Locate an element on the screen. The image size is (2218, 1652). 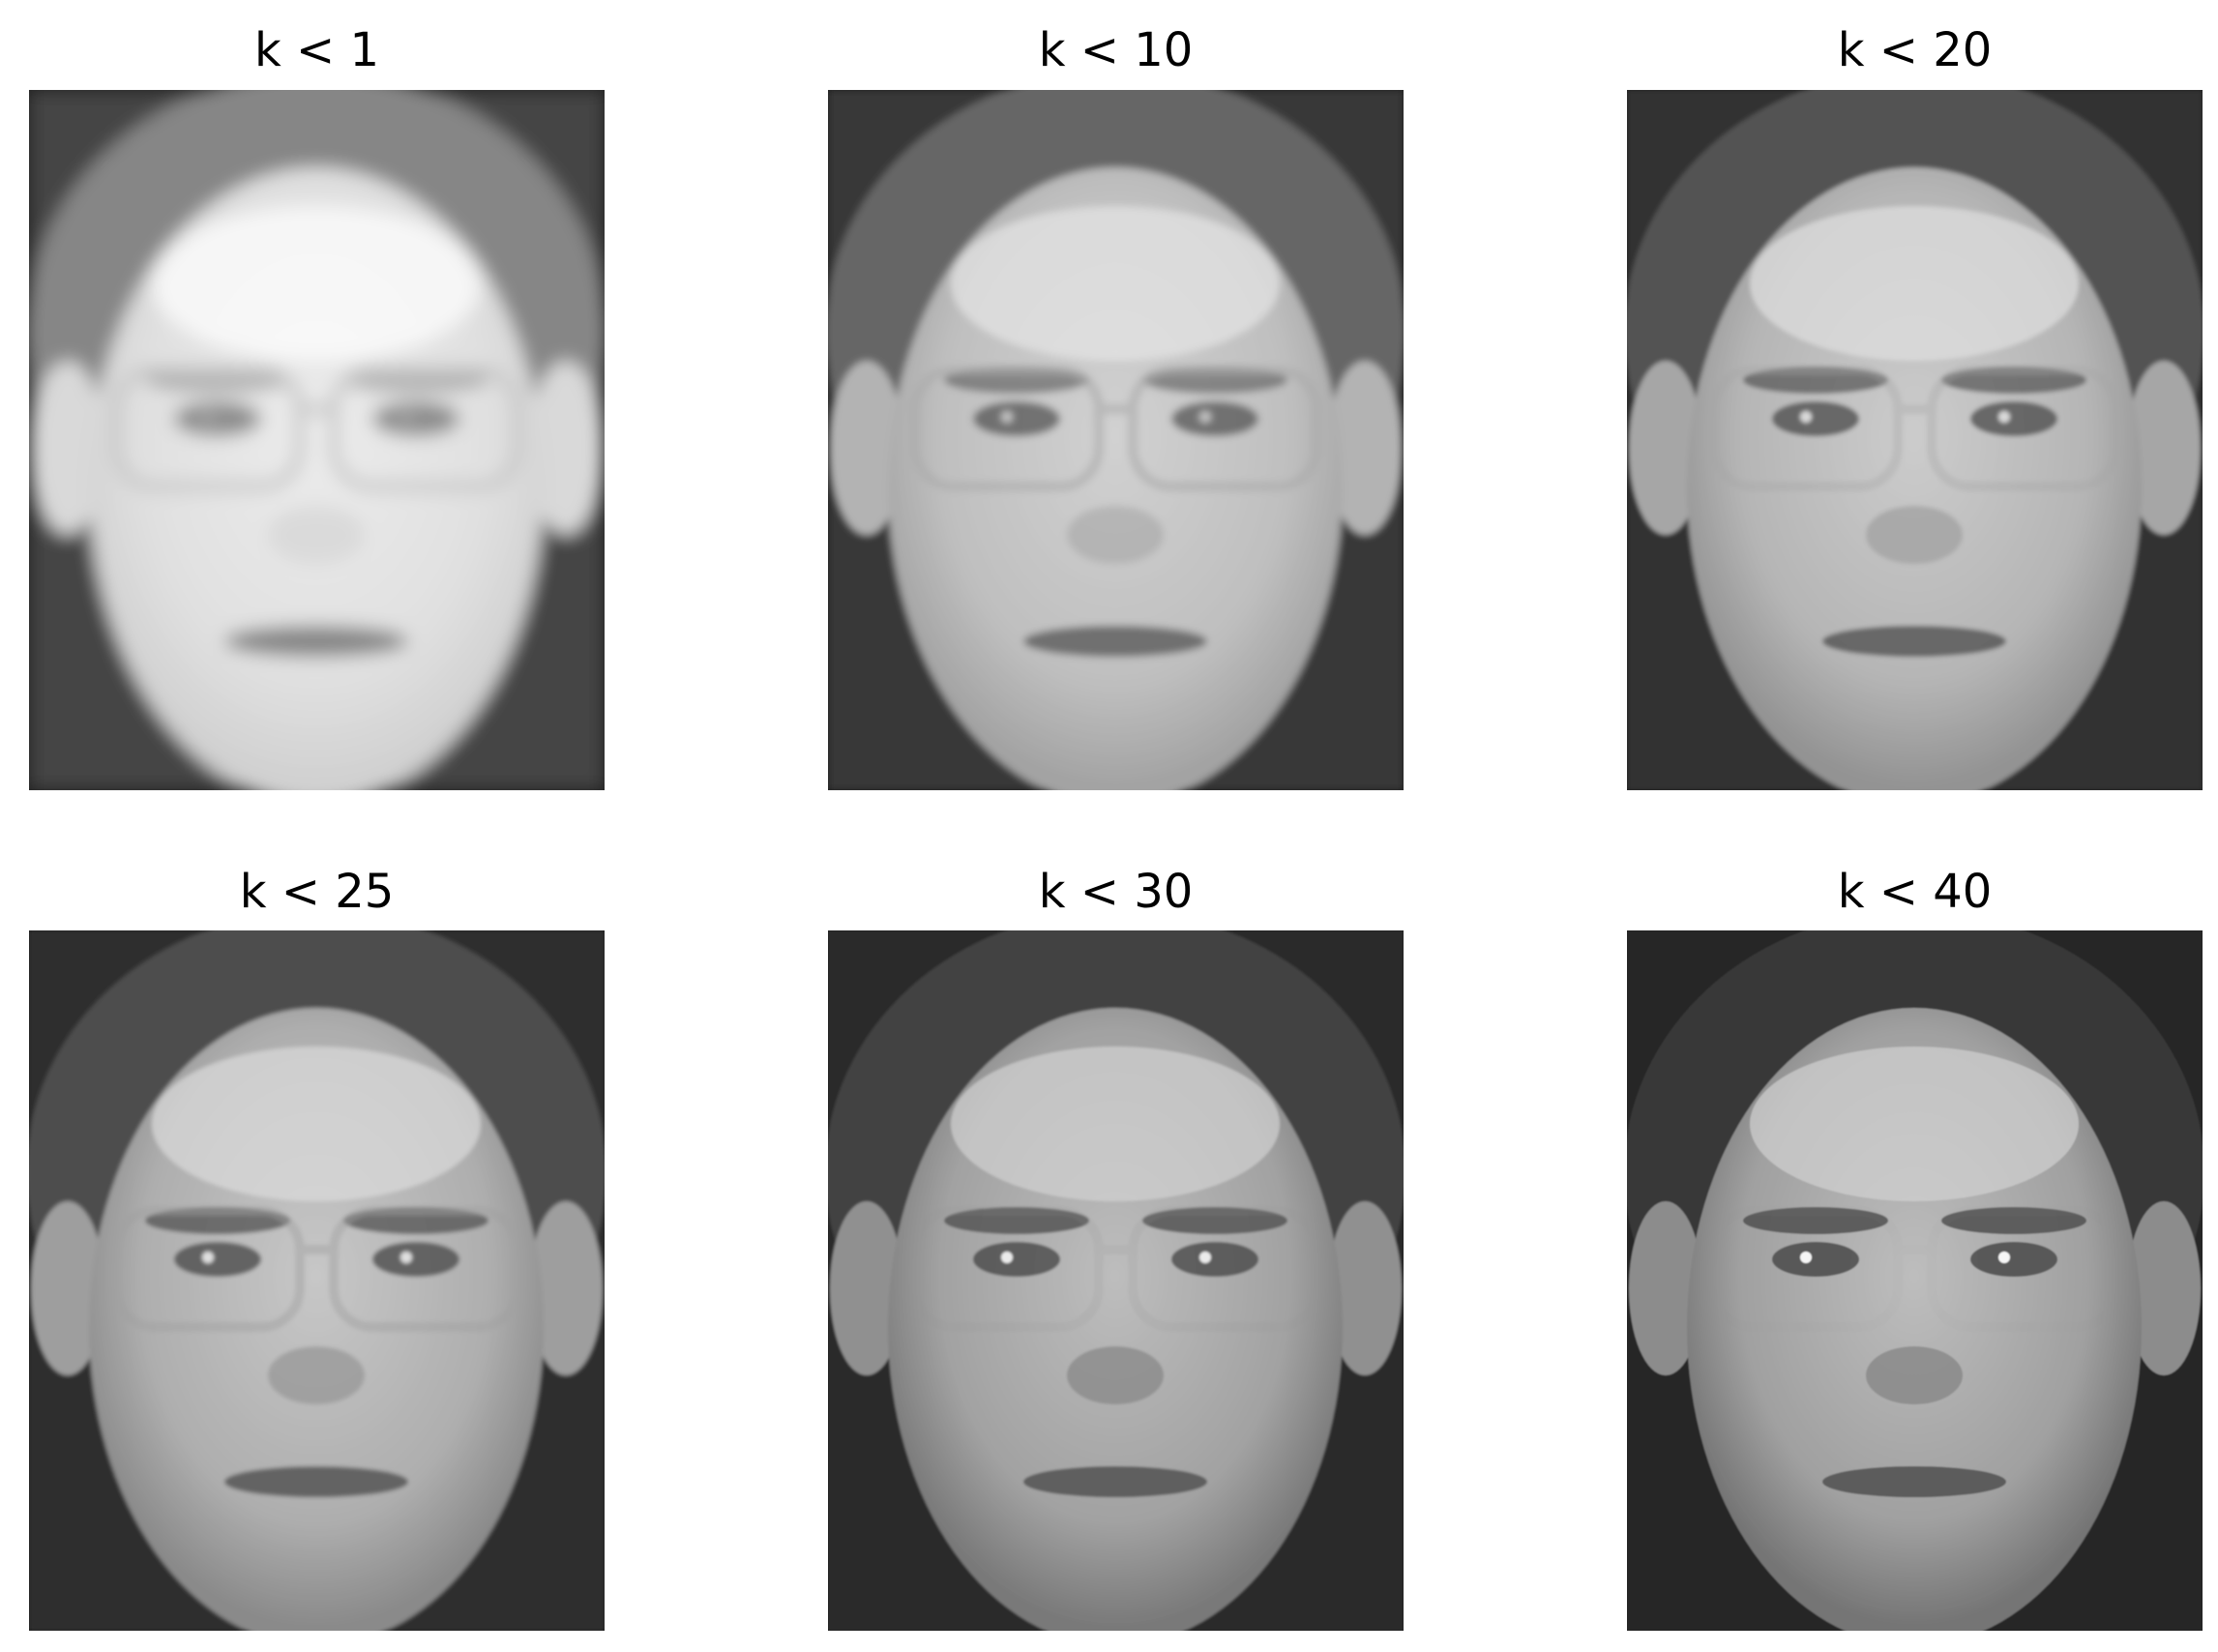
panel-title: k < 40 is located at coordinates (1915, 892).